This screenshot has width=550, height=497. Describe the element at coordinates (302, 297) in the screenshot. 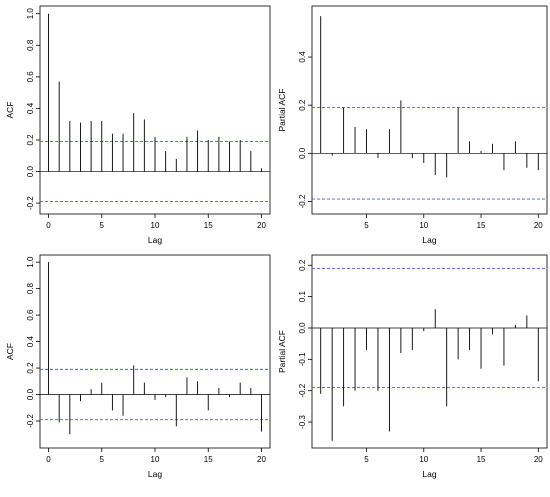

I see `y-tick-label: 0.1` at that location.